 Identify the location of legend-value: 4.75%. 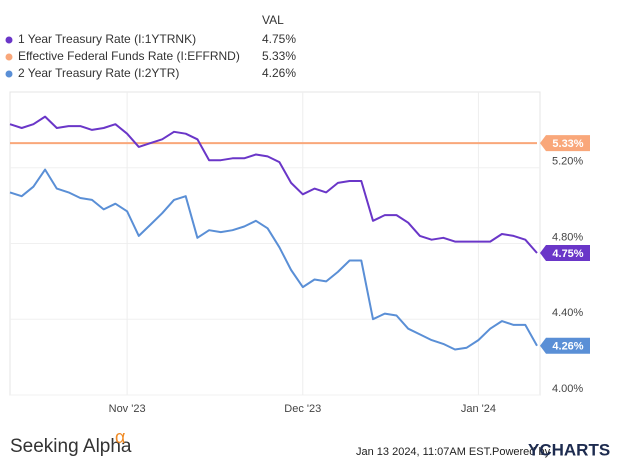
(279, 39).